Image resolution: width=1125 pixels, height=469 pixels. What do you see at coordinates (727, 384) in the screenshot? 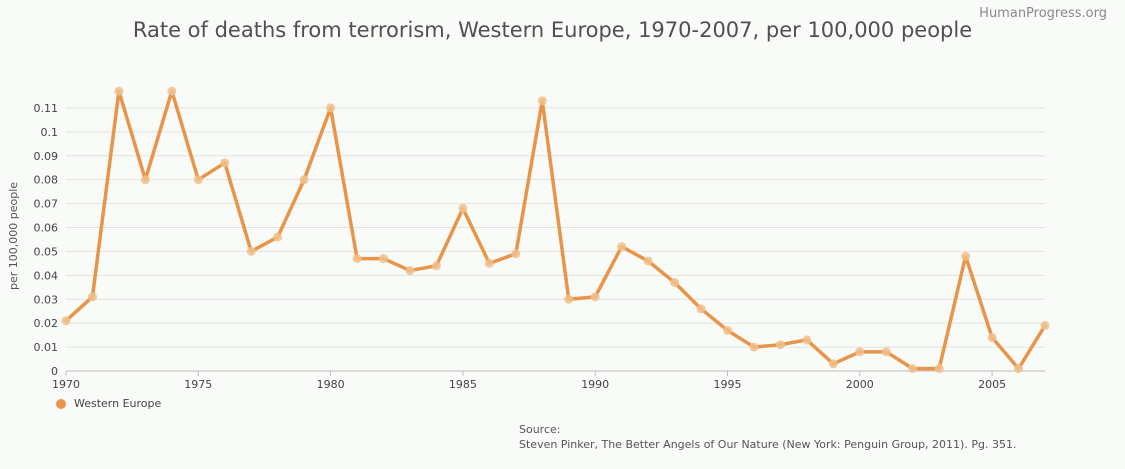
I see `x-tick-label: 1995` at bounding box center [727, 384].